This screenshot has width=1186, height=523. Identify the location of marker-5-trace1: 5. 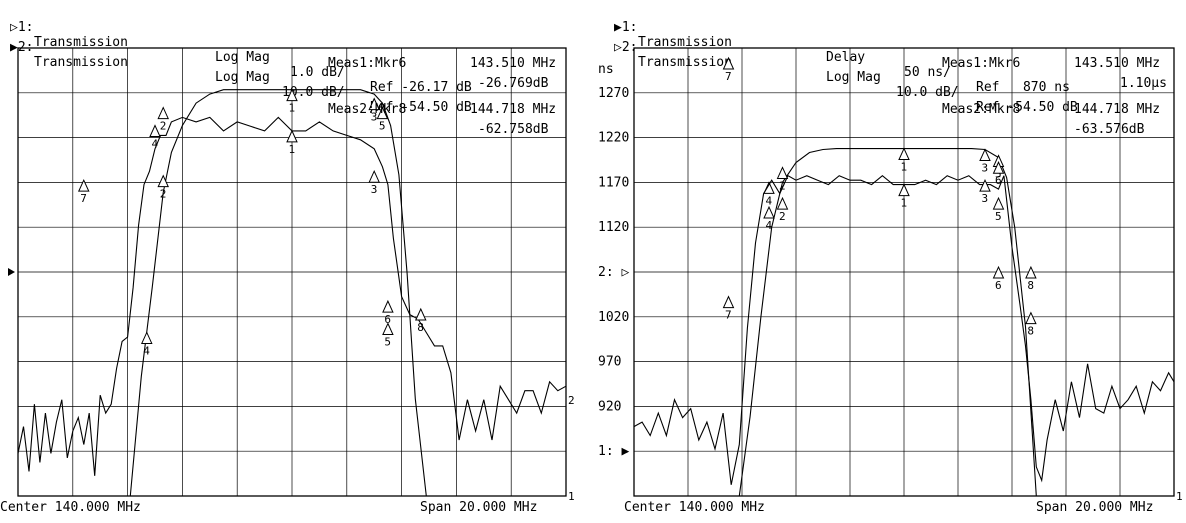
(382, 119).